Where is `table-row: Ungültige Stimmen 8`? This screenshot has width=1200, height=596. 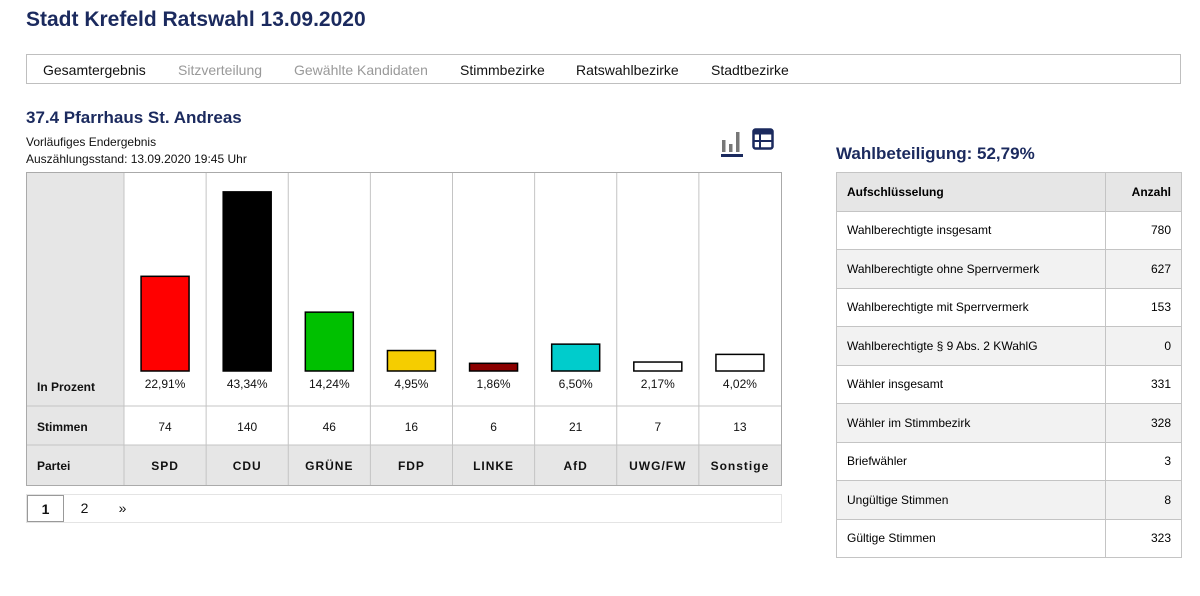
table-row: Ungültige Stimmen 8 is located at coordinates (1009, 500).